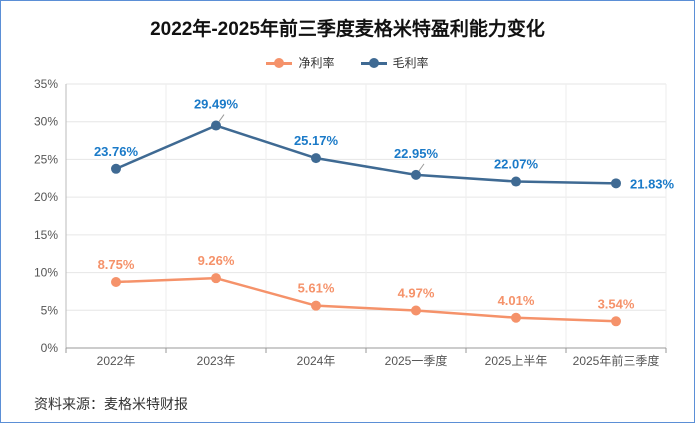 The height and width of the screenshot is (423, 695). Describe the element at coordinates (652, 183) in the screenshot. I see `data-label: 21.83%` at that location.